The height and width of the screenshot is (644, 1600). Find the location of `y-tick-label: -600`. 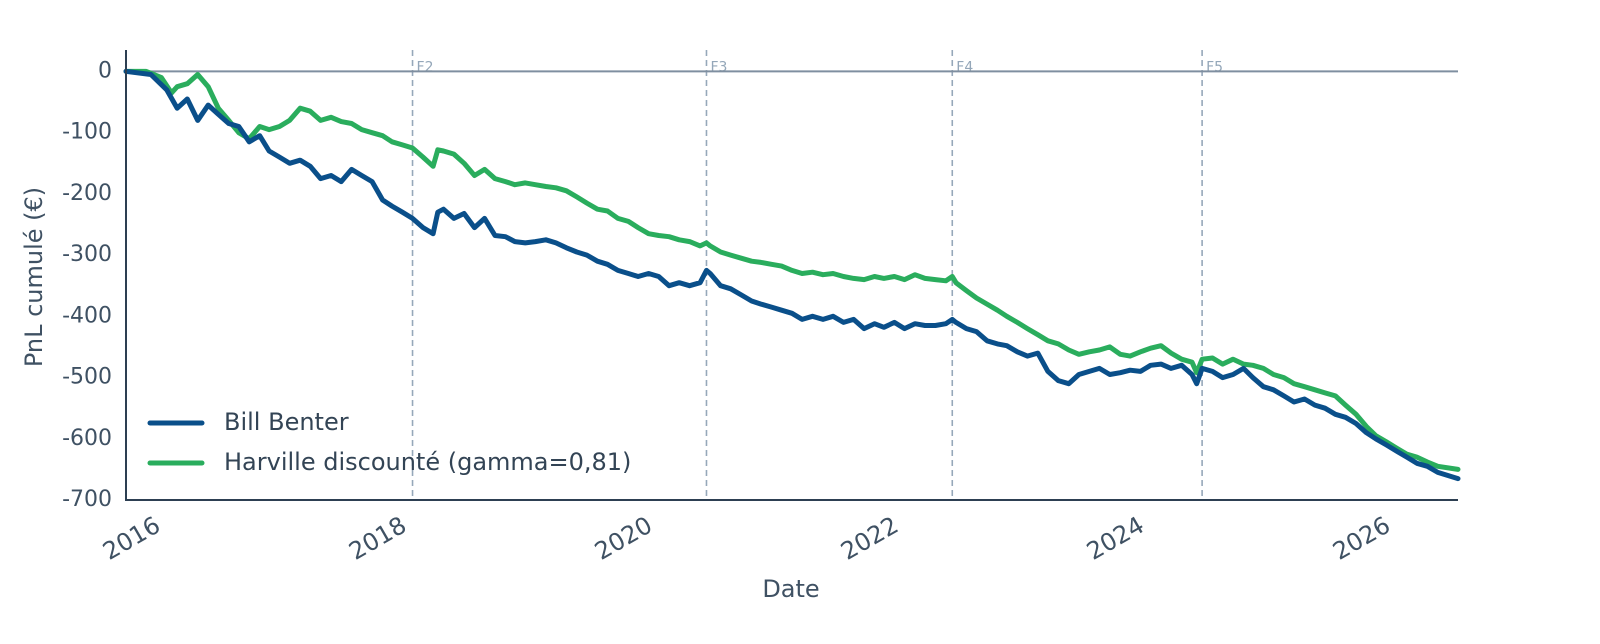

y-tick-label: -600 is located at coordinates (87, 438).